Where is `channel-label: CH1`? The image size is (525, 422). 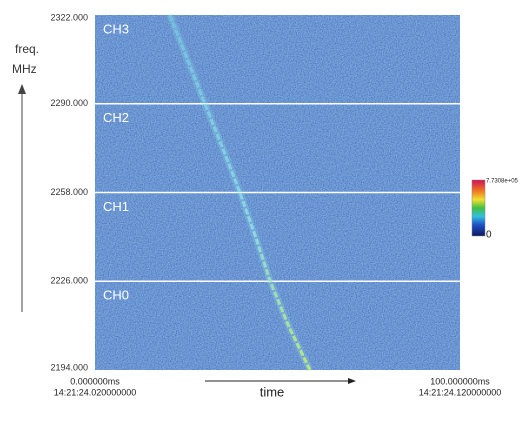 channel-label: CH1 is located at coordinates (116, 206).